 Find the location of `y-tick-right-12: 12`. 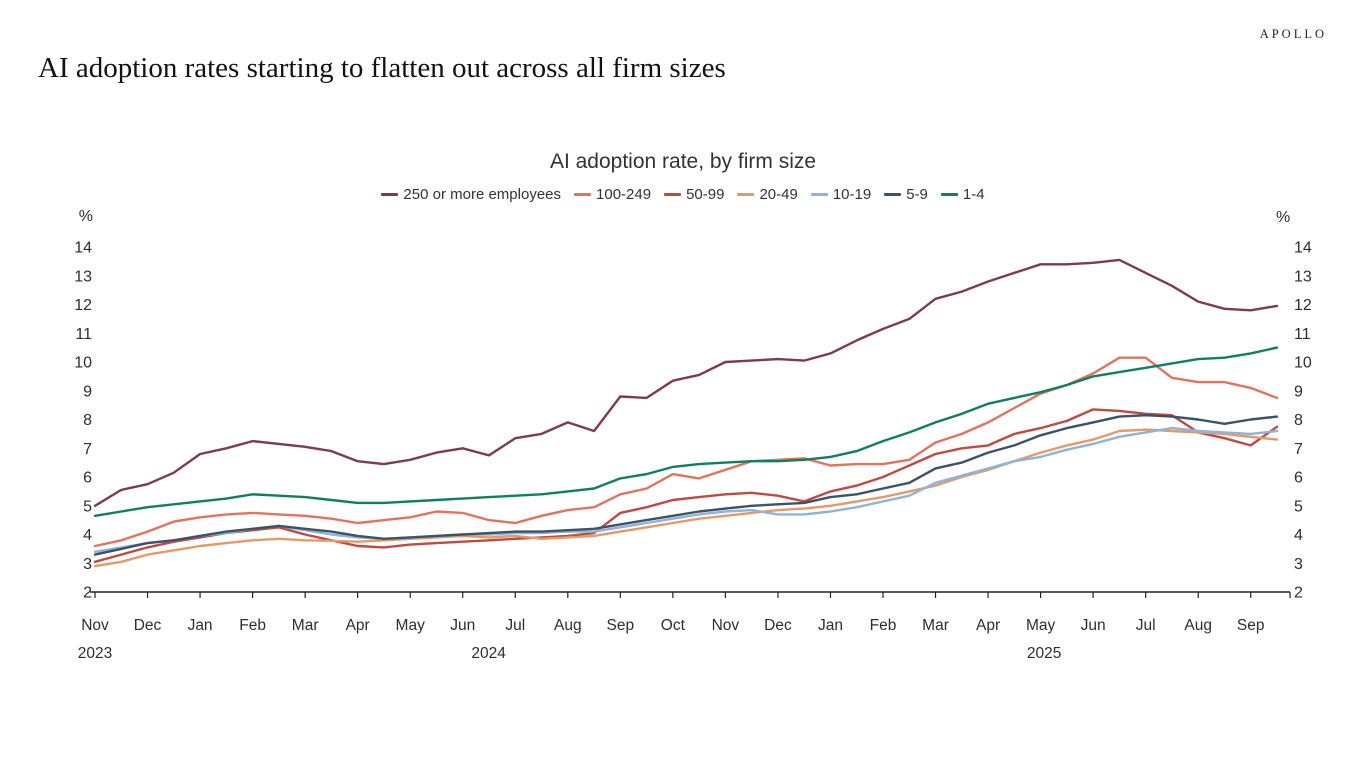

y-tick-right-12: 12 is located at coordinates (1303, 305).